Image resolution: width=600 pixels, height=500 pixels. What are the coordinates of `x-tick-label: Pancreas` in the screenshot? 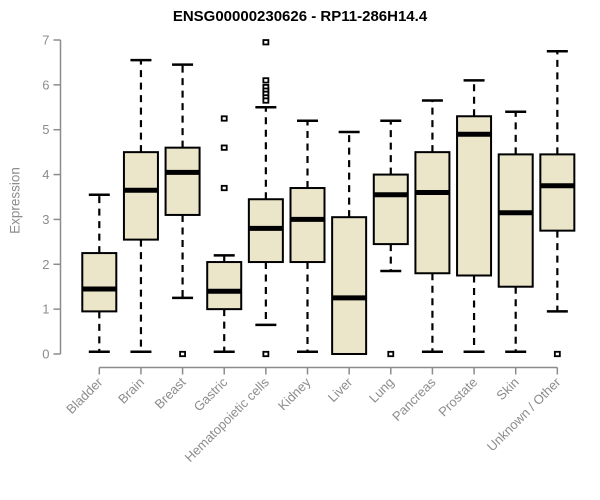 It's located at (414, 399).